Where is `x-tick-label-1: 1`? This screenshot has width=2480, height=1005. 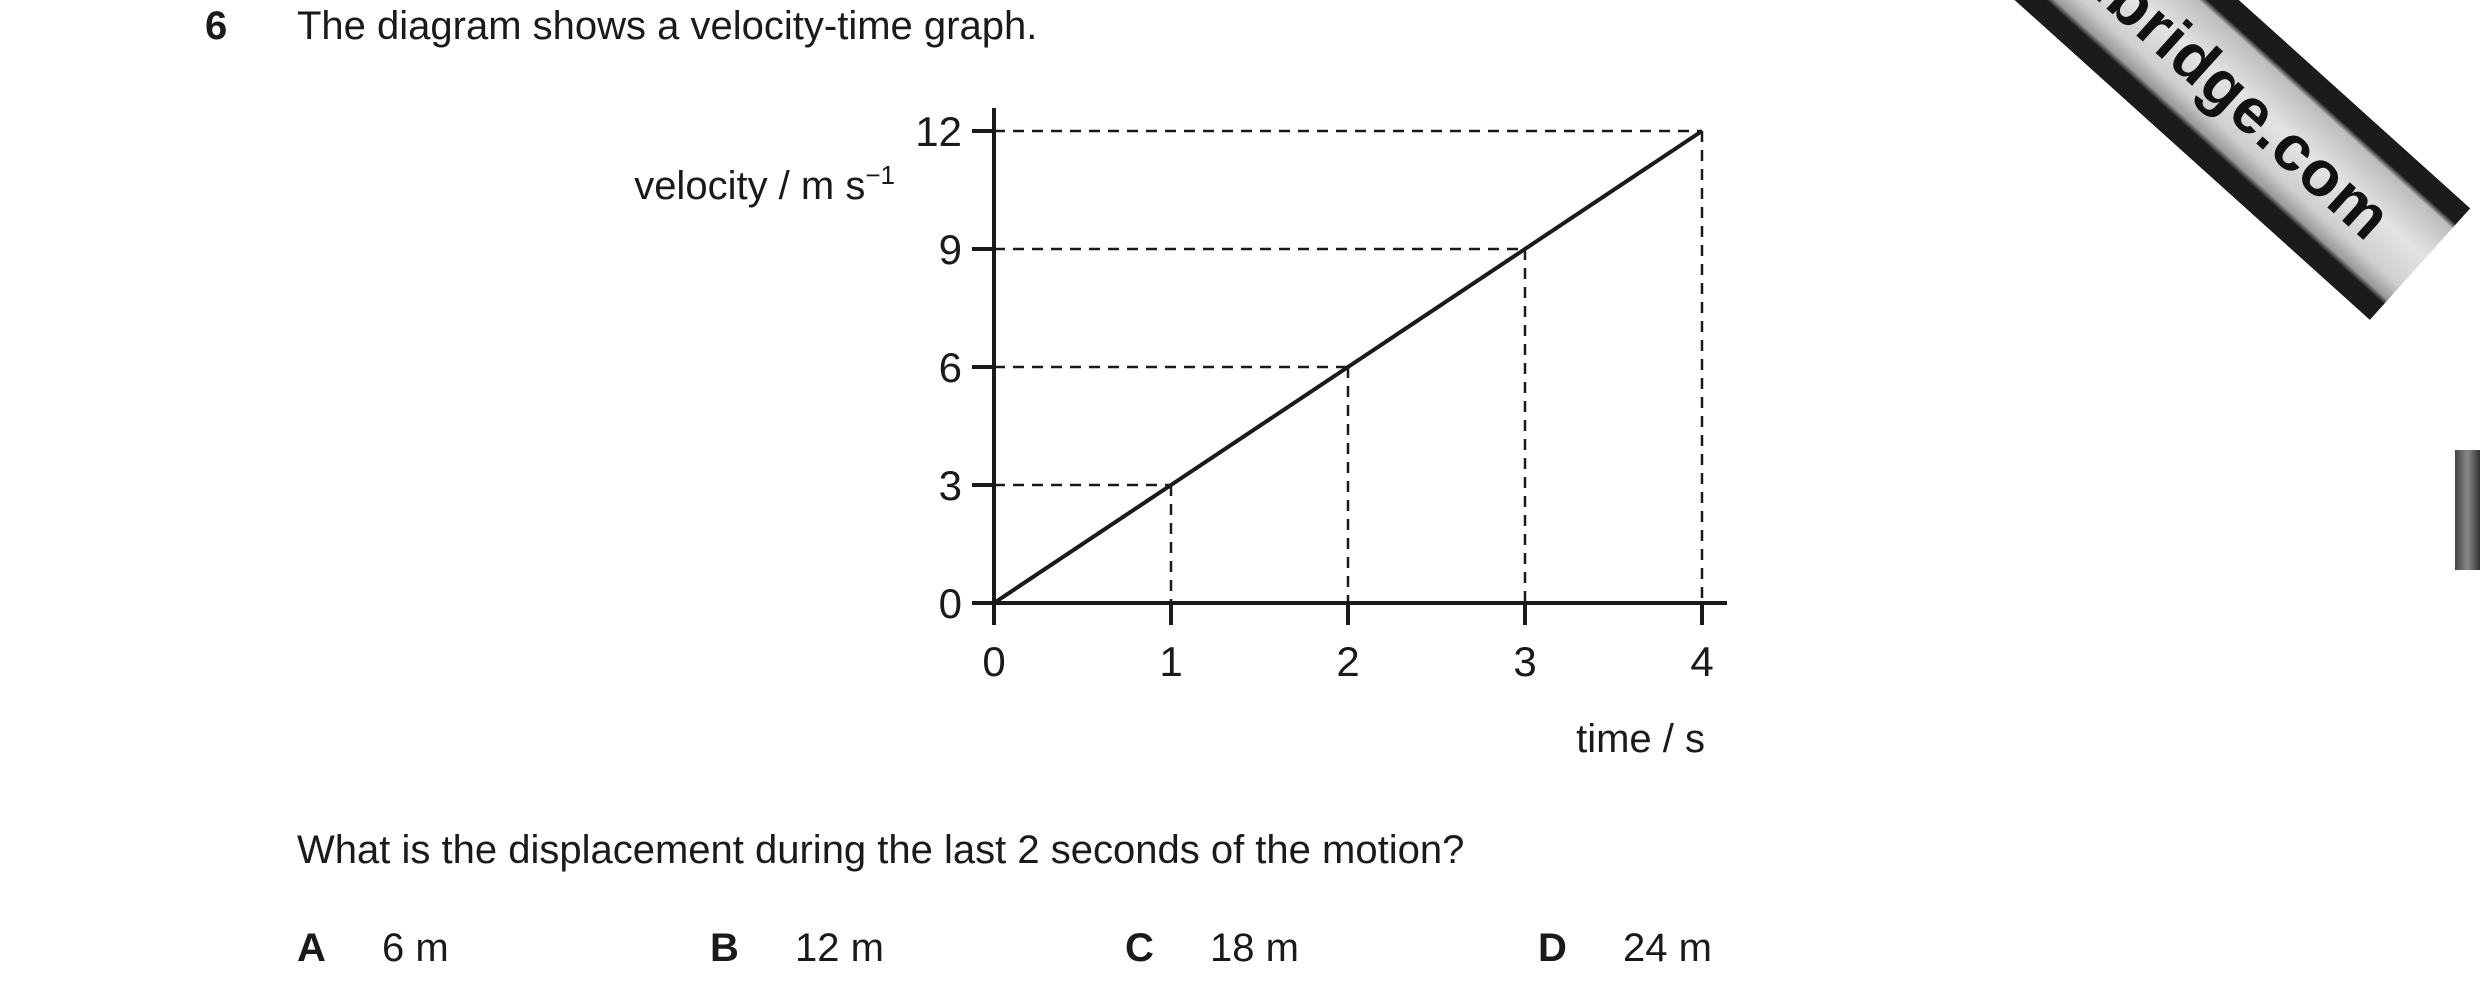
x-tick-label-1: 1 is located at coordinates (1170, 661).